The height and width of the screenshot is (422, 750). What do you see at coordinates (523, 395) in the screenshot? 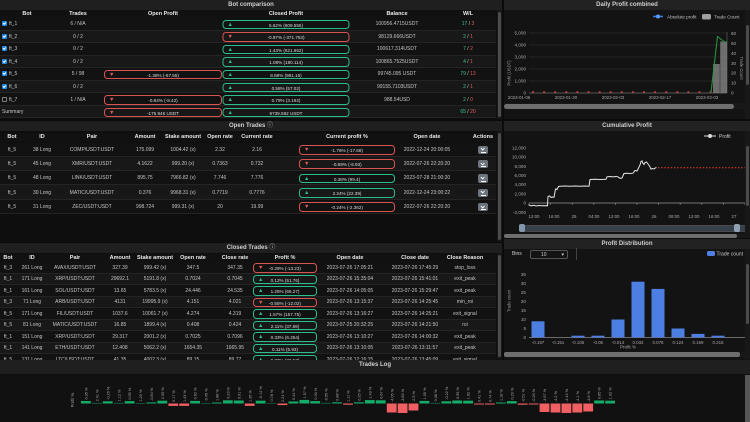
I see `svg-text: -0.51 %` at bounding box center [523, 395].